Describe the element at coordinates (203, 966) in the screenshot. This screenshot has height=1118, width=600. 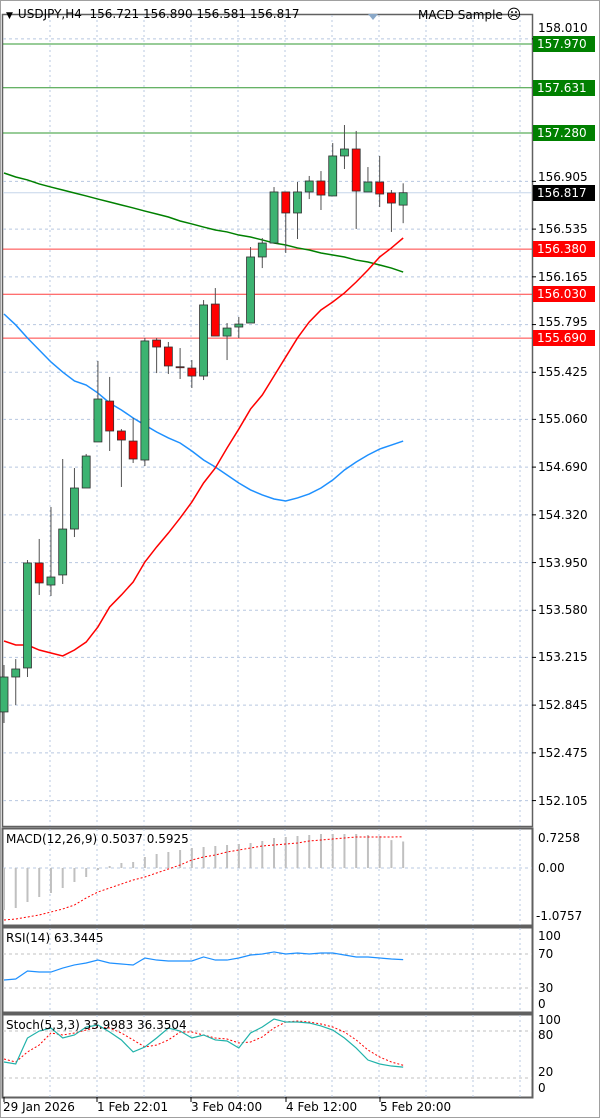
I see `rsi-line` at that location.